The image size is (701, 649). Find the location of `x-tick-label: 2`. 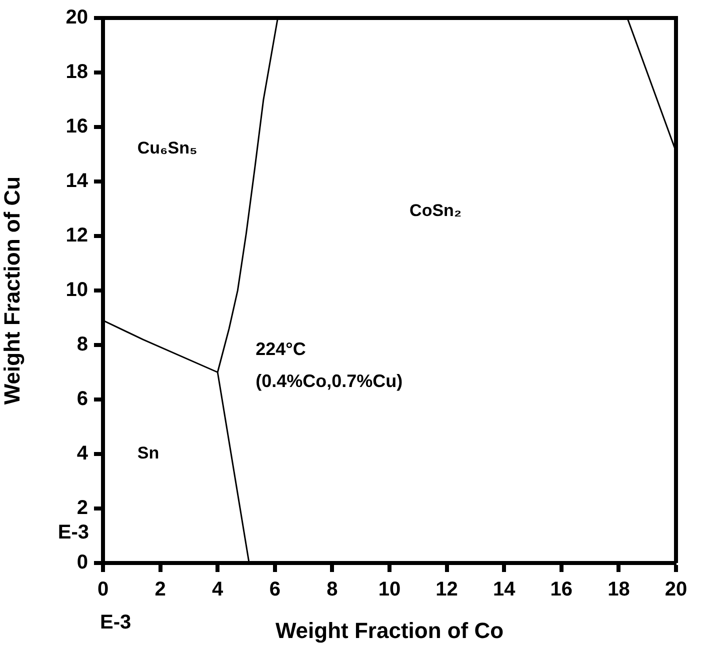

x-tick-label: 2 is located at coordinates (160, 589).